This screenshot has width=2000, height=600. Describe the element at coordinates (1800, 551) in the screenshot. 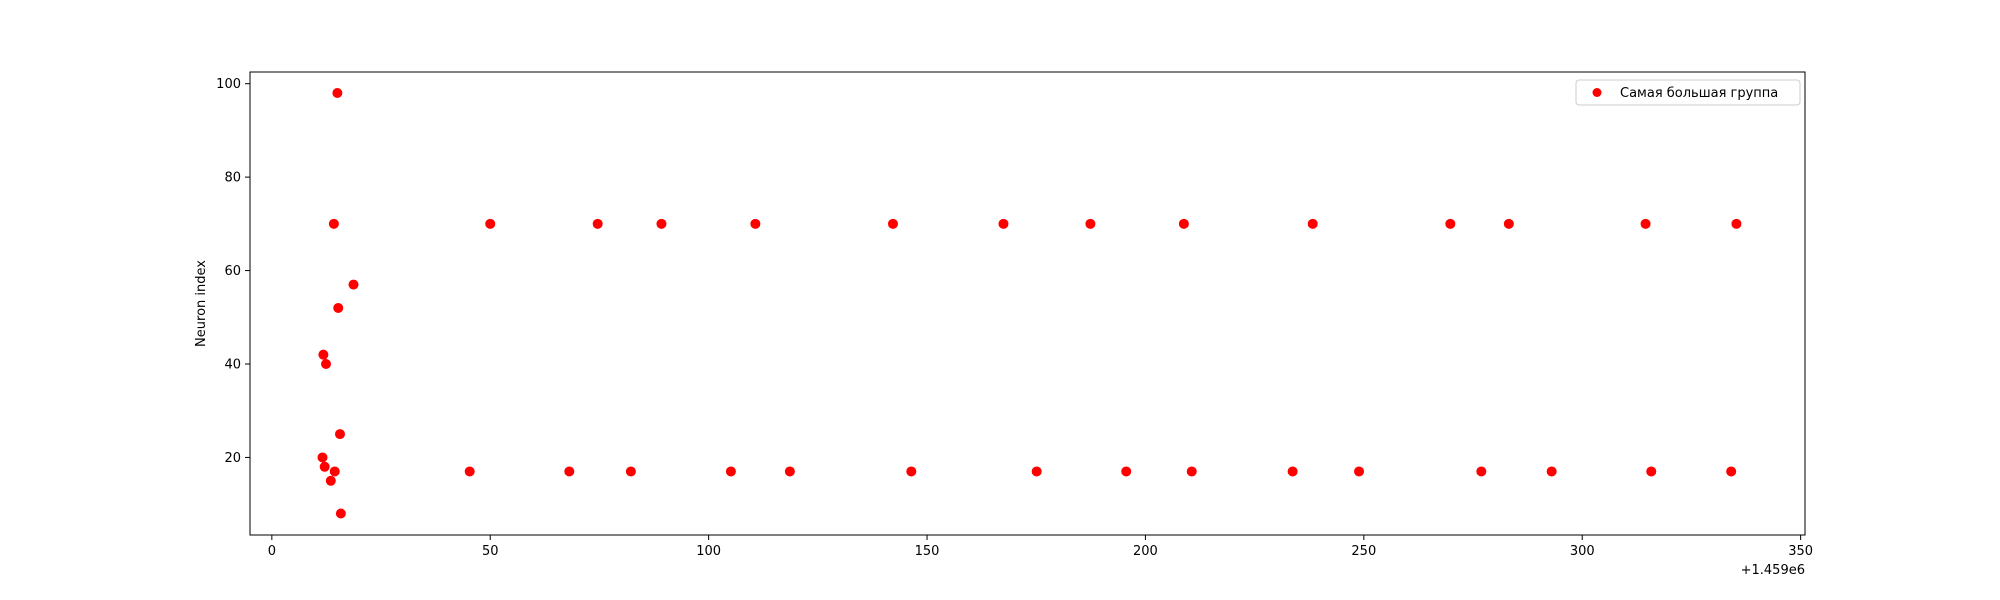

I see `x-tick-label: 350` at that location.